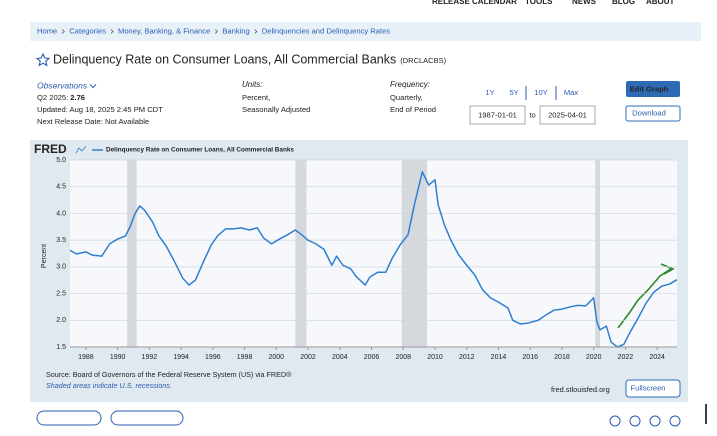 The height and width of the screenshot is (436, 717). I want to click on edit-graph-label: Edit Graph, so click(649, 89).